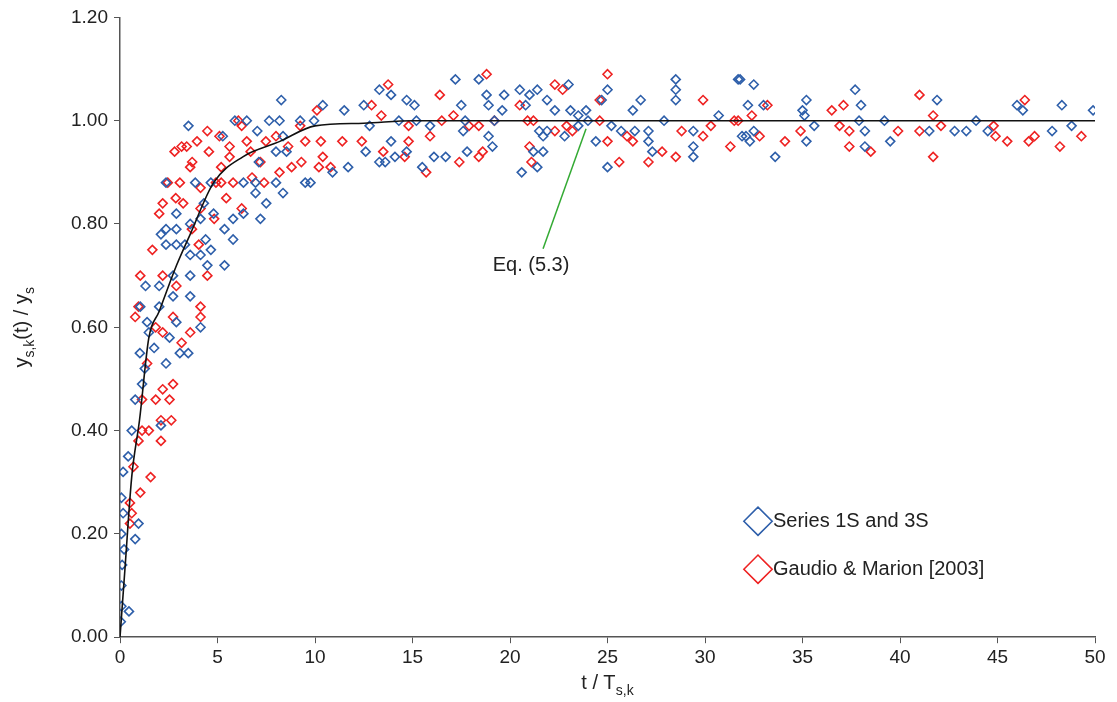  I want to click on x-tick-label: 10, so click(315, 656).